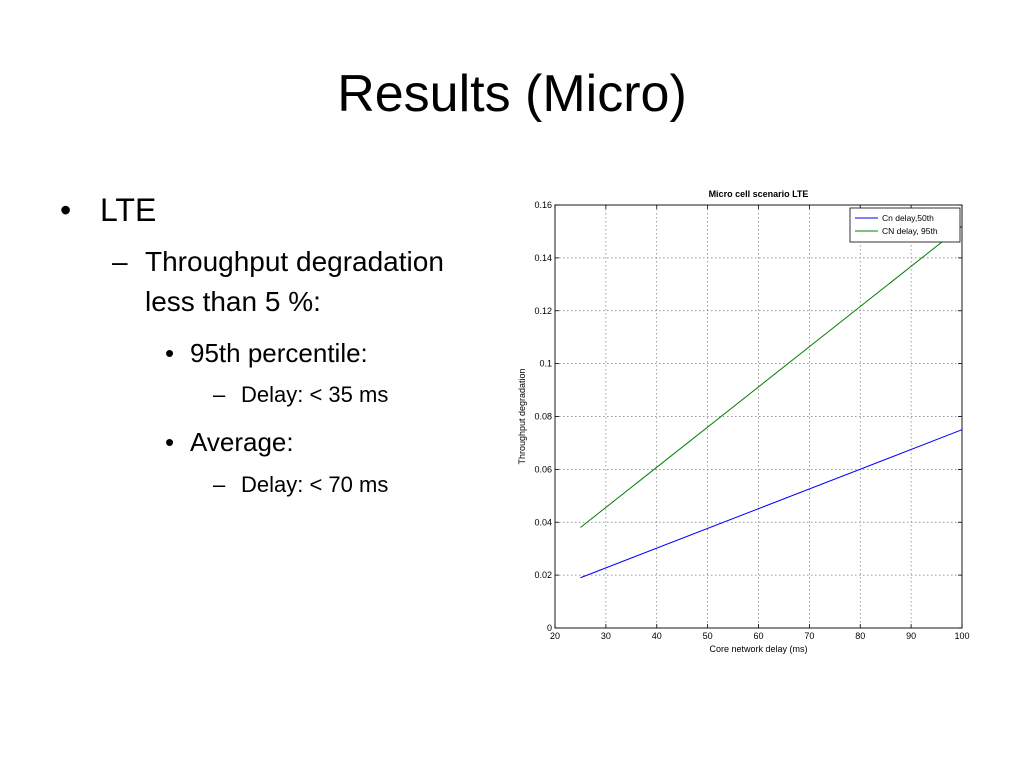 The image size is (1024, 768). What do you see at coordinates (758, 636) in the screenshot?
I see `x-tick-label: 60` at bounding box center [758, 636].